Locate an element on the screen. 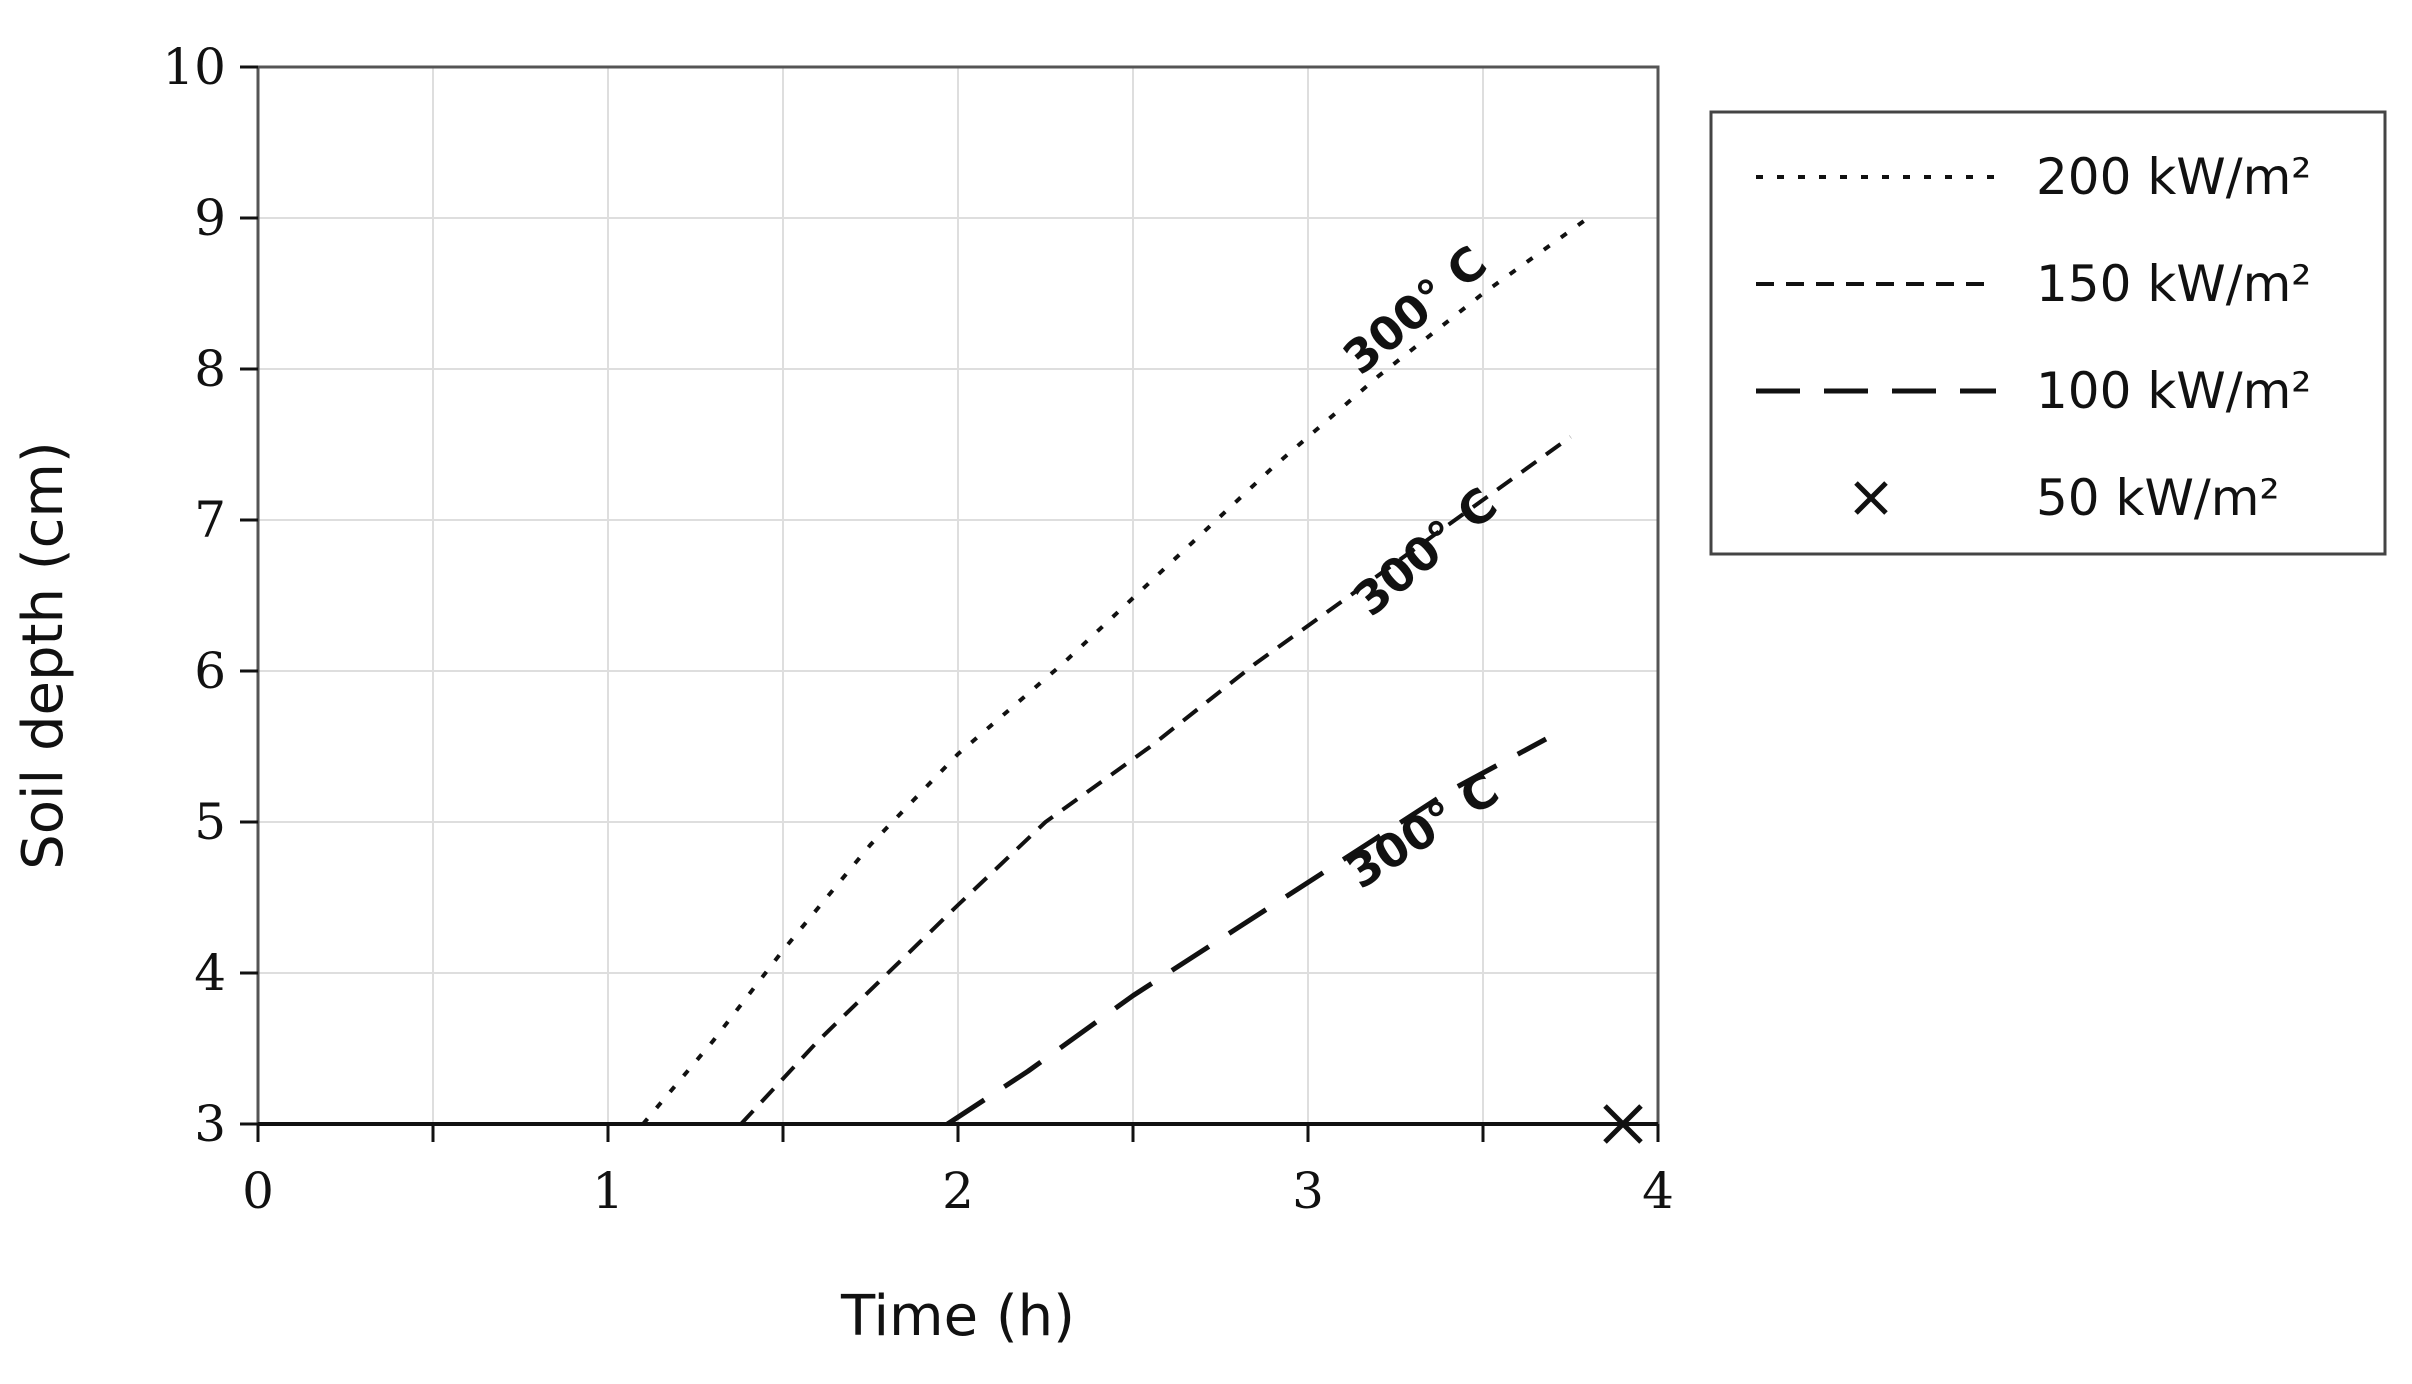 Image resolution: width=2412 pixels, height=1384 pixels. legend-box is located at coordinates (2048, 333).